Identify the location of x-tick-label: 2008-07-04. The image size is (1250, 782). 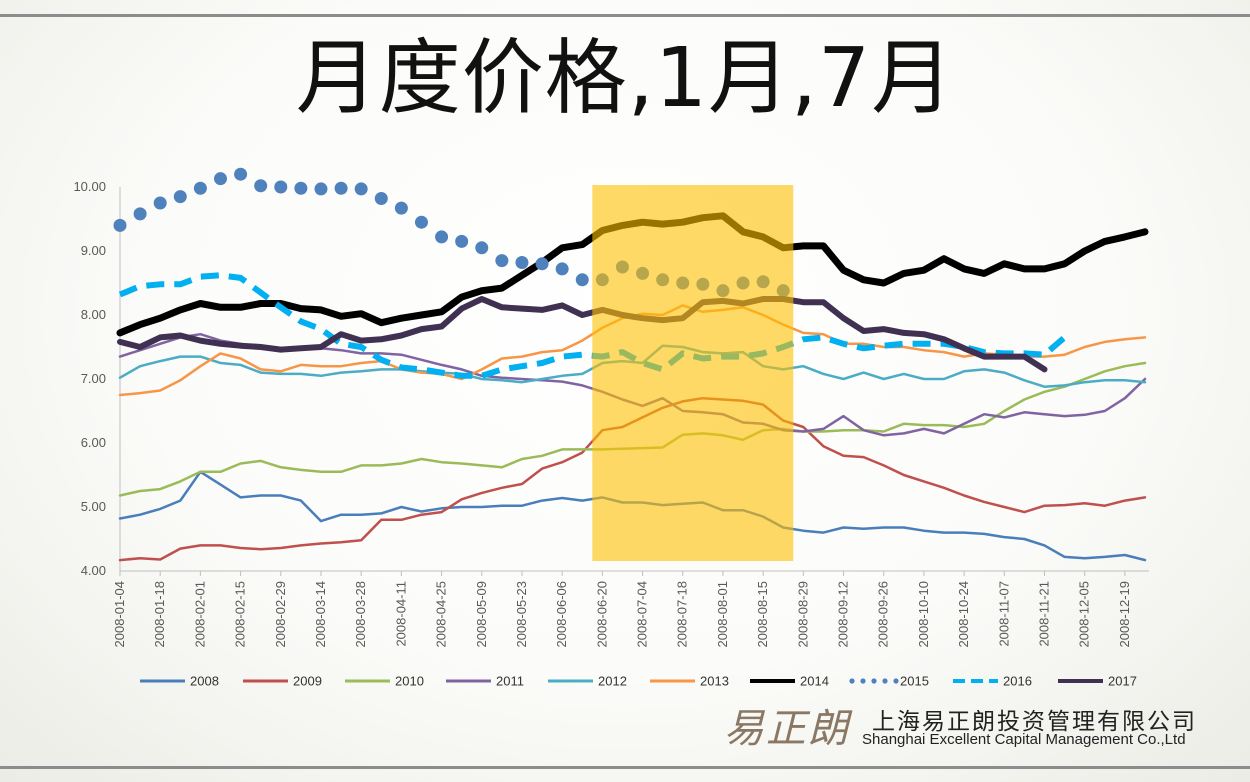
(642, 614).